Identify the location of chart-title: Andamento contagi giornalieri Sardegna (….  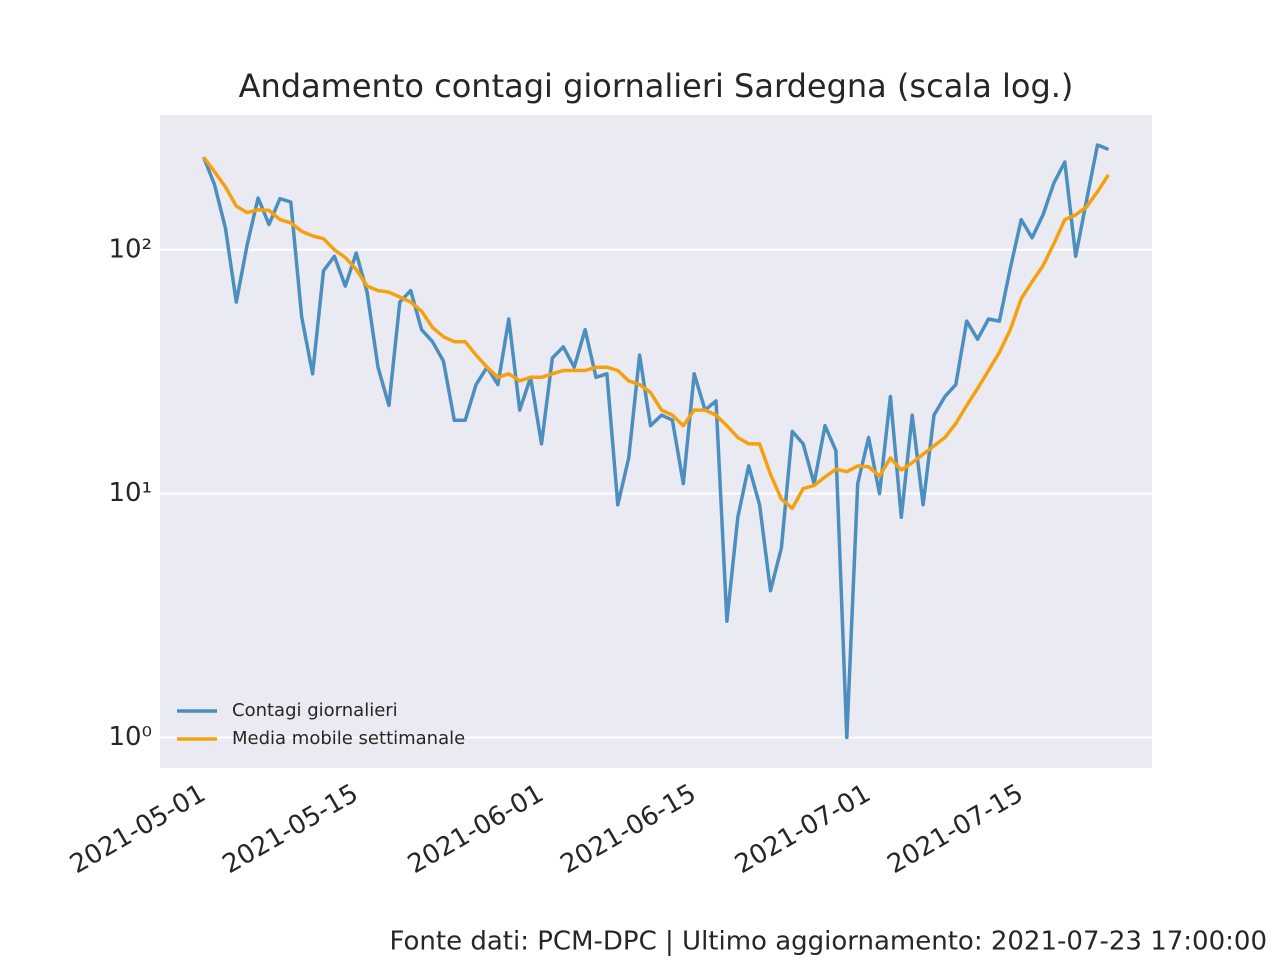
(656, 86).